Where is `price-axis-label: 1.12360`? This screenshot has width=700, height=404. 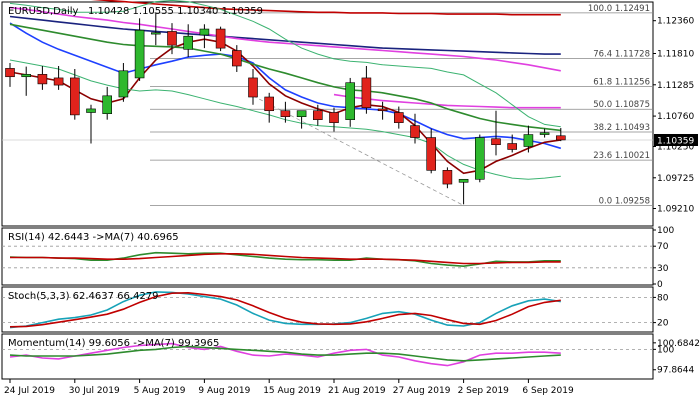 price-axis-label: 1.12360 is located at coordinates (675, 22).